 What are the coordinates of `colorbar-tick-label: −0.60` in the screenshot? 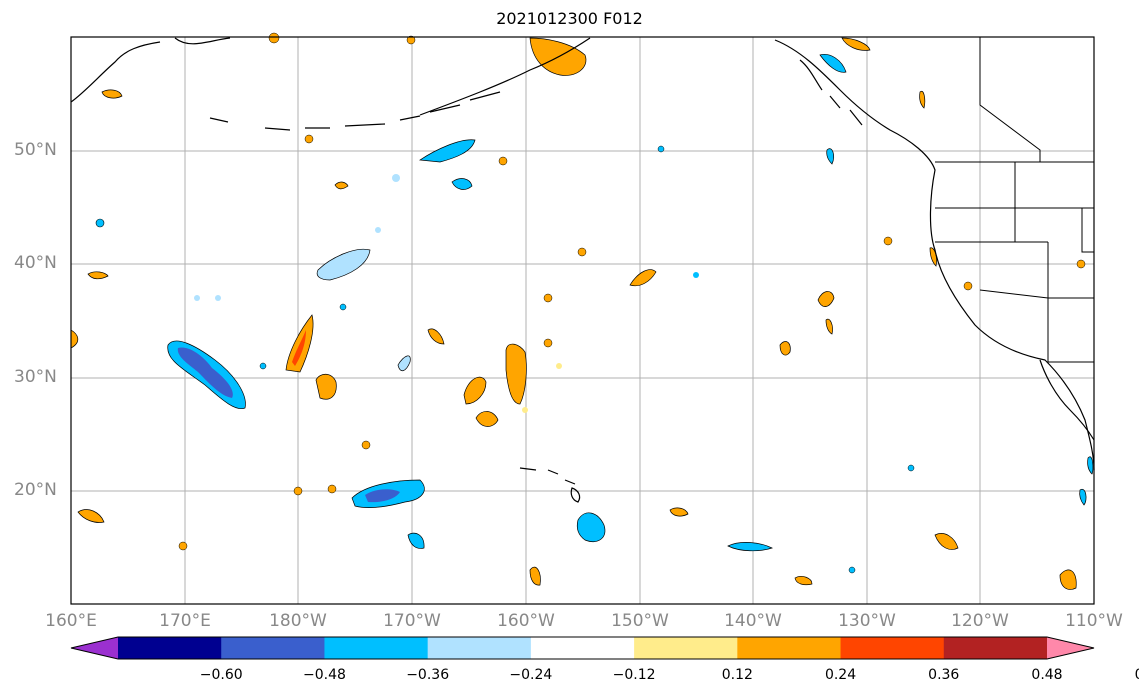 It's located at (221, 675).